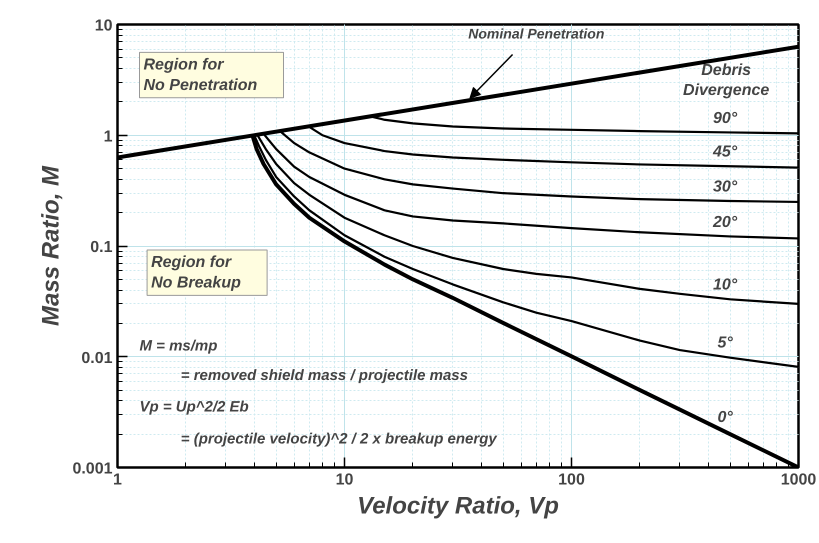  I want to click on y-tick-label: 10, so click(103, 26).